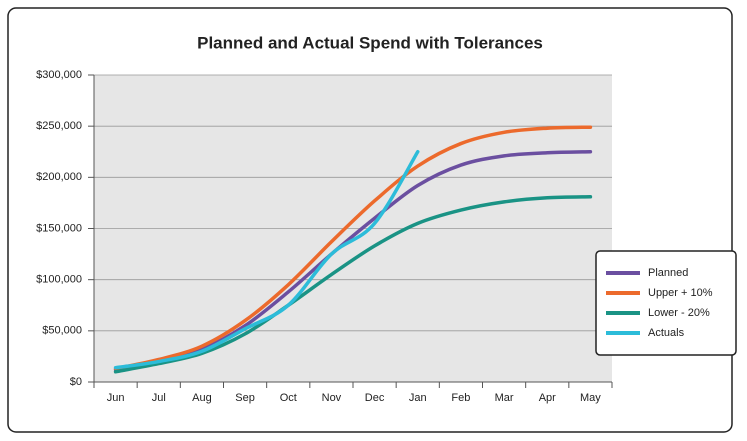 This screenshot has width=747, height=441. Describe the element at coordinates (59, 126) in the screenshot. I see `y-tick-label: $250,000` at that location.